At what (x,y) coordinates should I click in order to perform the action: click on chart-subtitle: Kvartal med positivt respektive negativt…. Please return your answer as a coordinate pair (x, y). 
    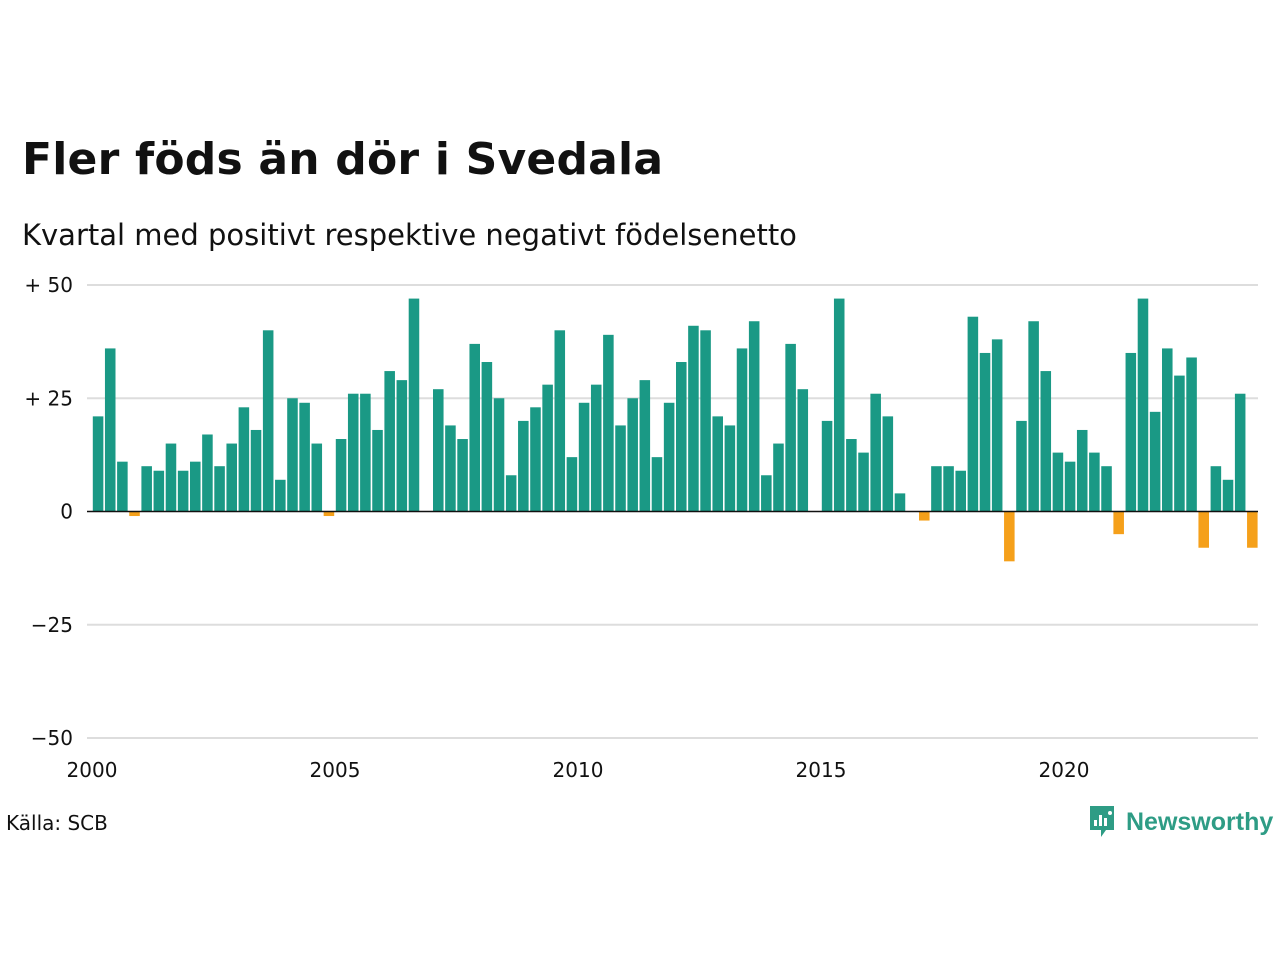
    Looking at the image, I should click on (409, 235).